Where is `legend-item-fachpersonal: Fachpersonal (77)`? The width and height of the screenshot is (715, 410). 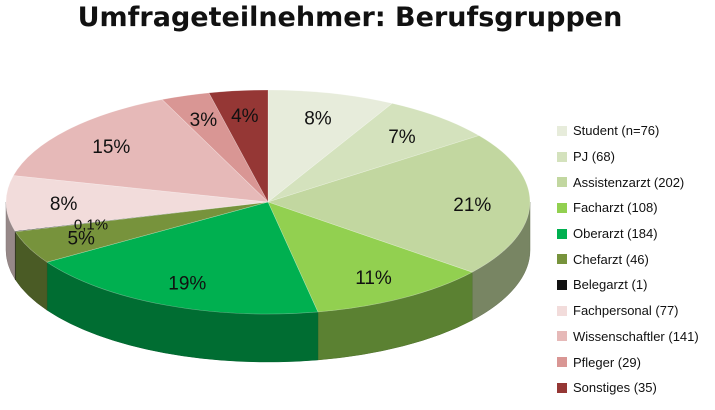
legend-item-fachpersonal: Fachpersonal (77) is located at coordinates (628, 311).